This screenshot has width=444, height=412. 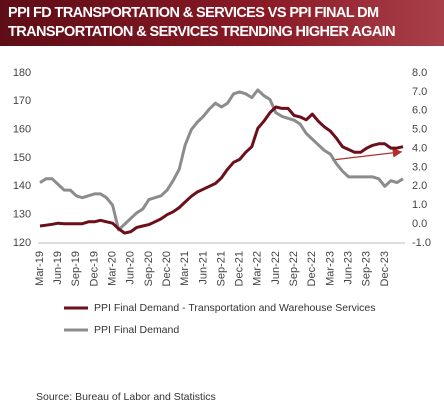 I want to click on x-tick-label: Sep-22, so click(x=294, y=268).